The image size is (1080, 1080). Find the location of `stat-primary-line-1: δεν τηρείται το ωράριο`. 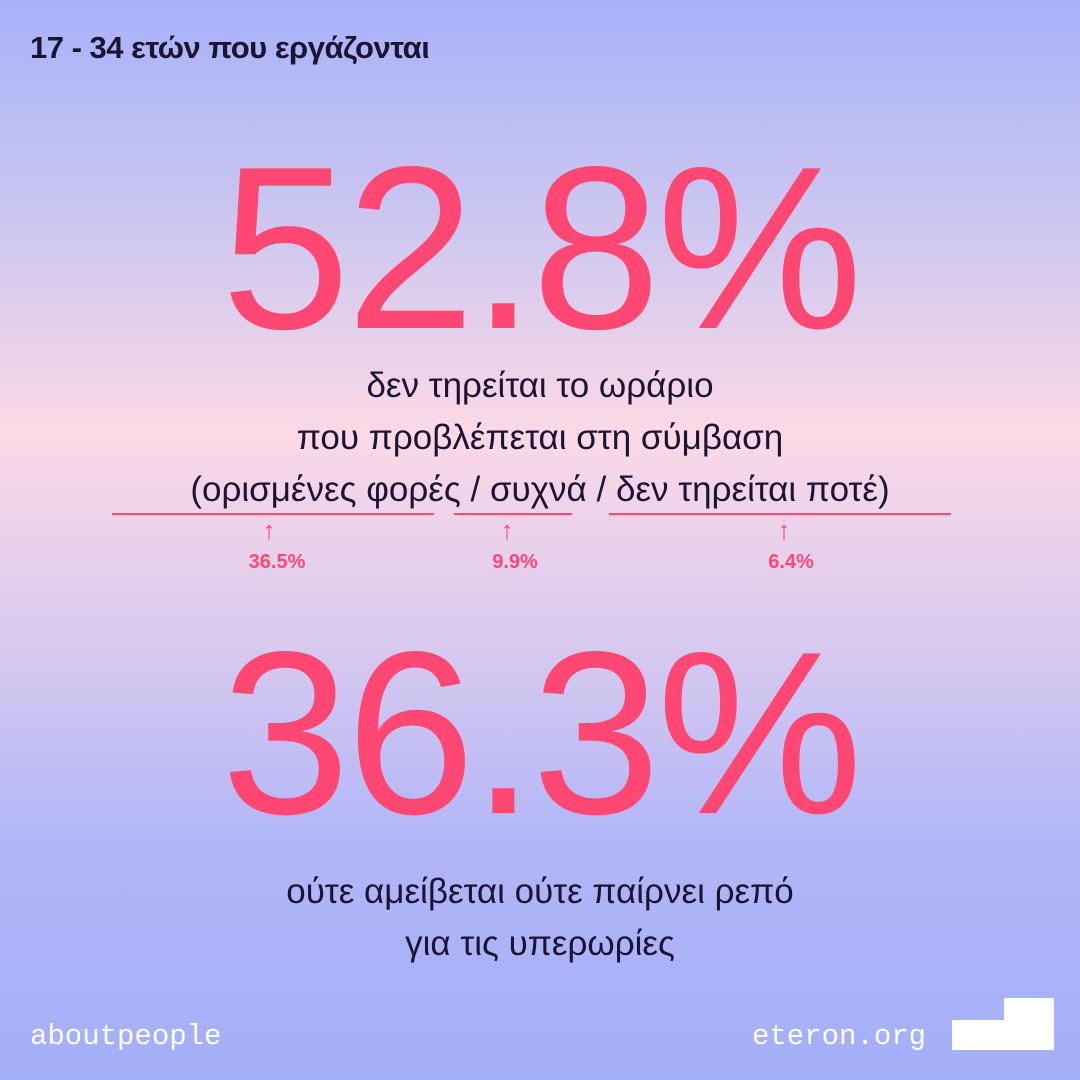

stat-primary-line-1: δεν τηρείται το ωράριο is located at coordinates (540, 385).